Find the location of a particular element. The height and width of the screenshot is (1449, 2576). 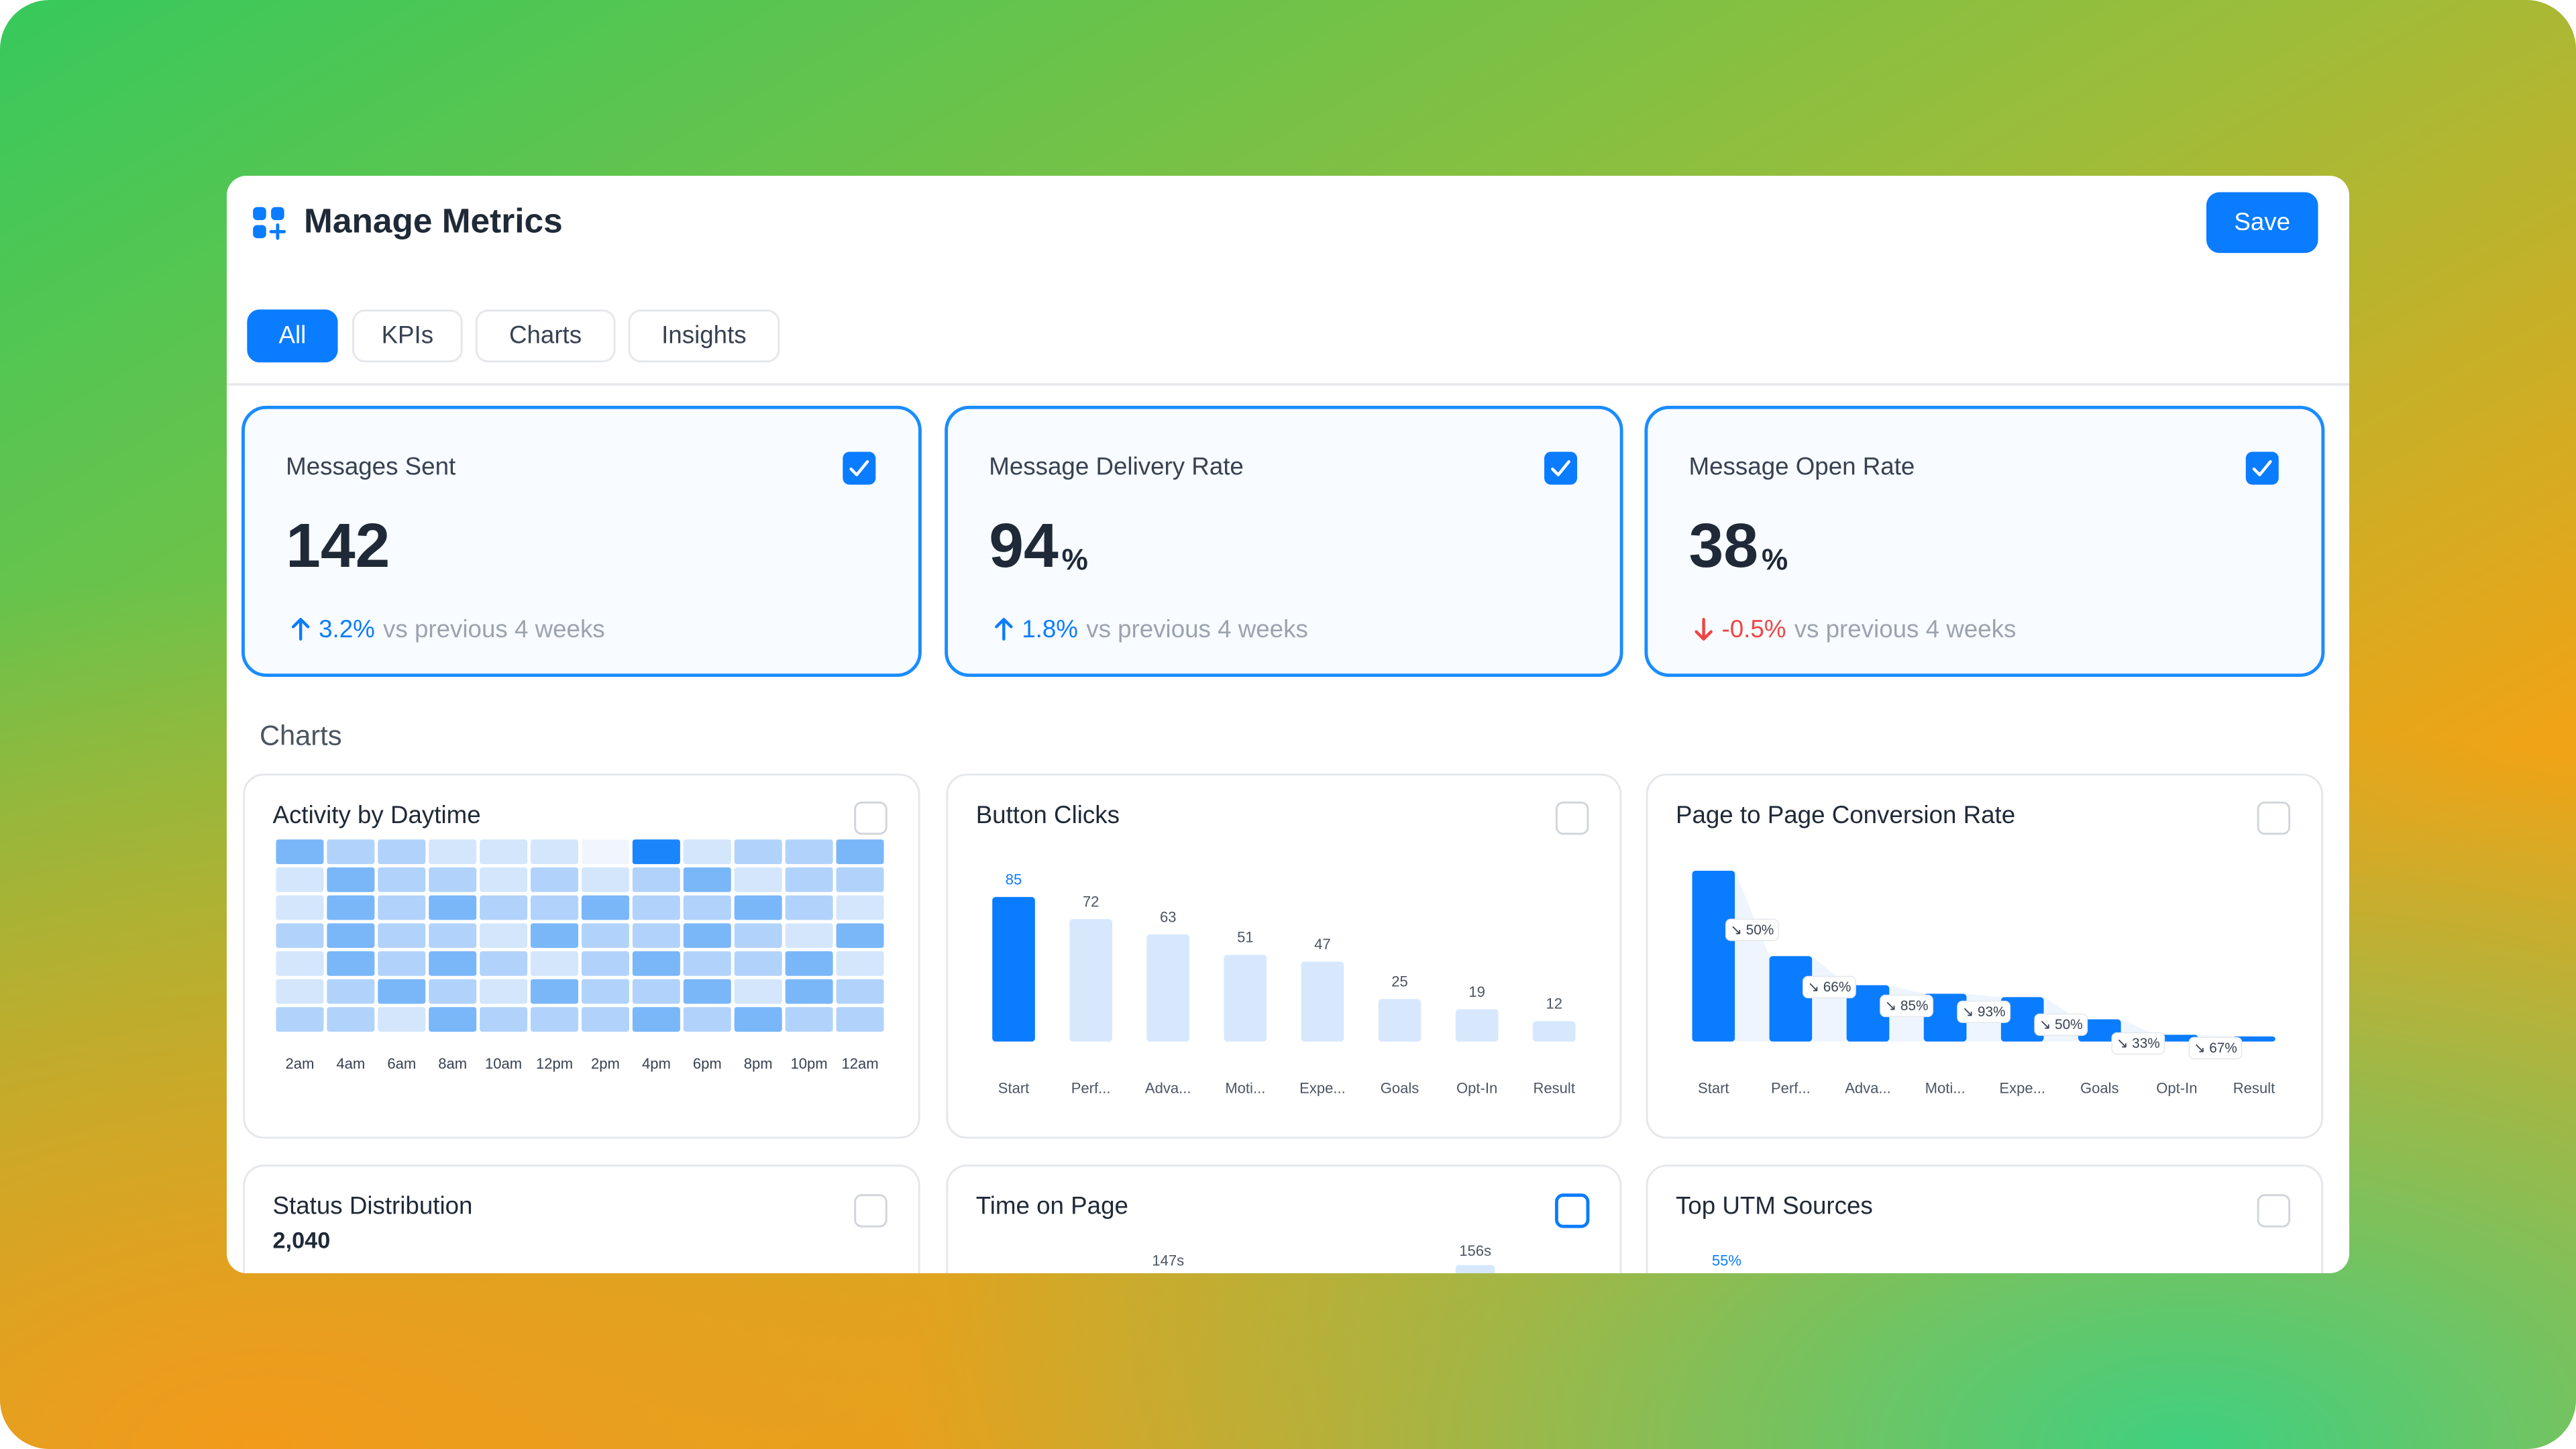

kpi-title: Messages Sent is located at coordinates (370, 466).